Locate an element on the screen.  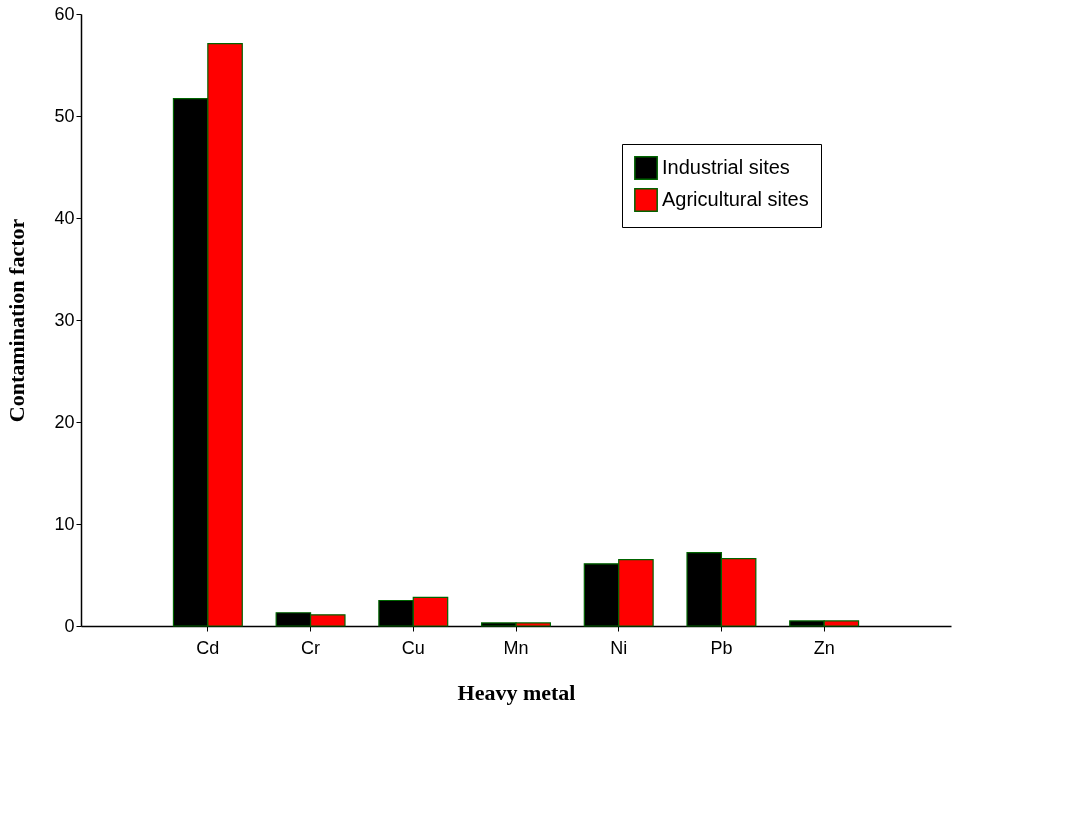
y-tick-label: 30 is located at coordinates (64, 319).